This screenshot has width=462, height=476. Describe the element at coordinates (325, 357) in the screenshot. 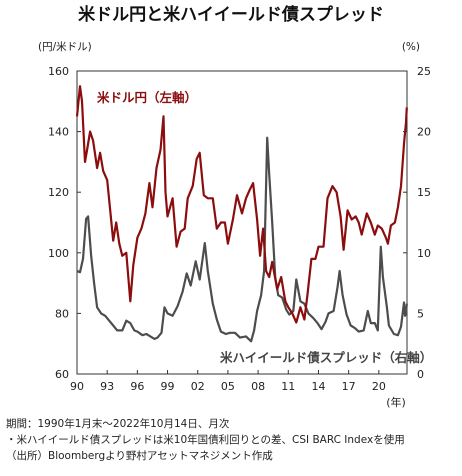

I see `series-label-spread: 米ハイイールド債スプレッド（右軸）` at that location.